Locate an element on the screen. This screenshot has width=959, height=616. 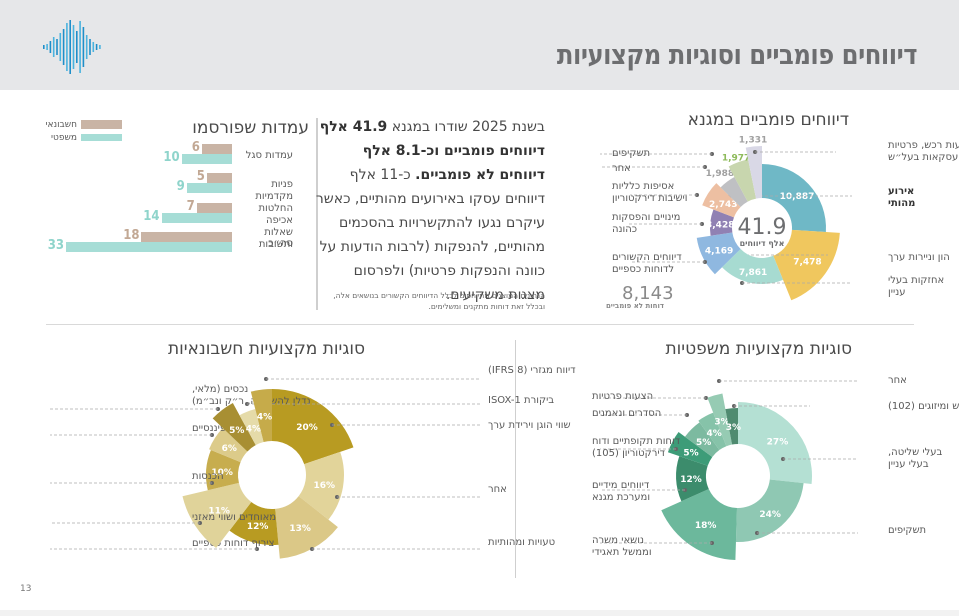
slice-value-label: 4% is located at coordinates (713, 434).